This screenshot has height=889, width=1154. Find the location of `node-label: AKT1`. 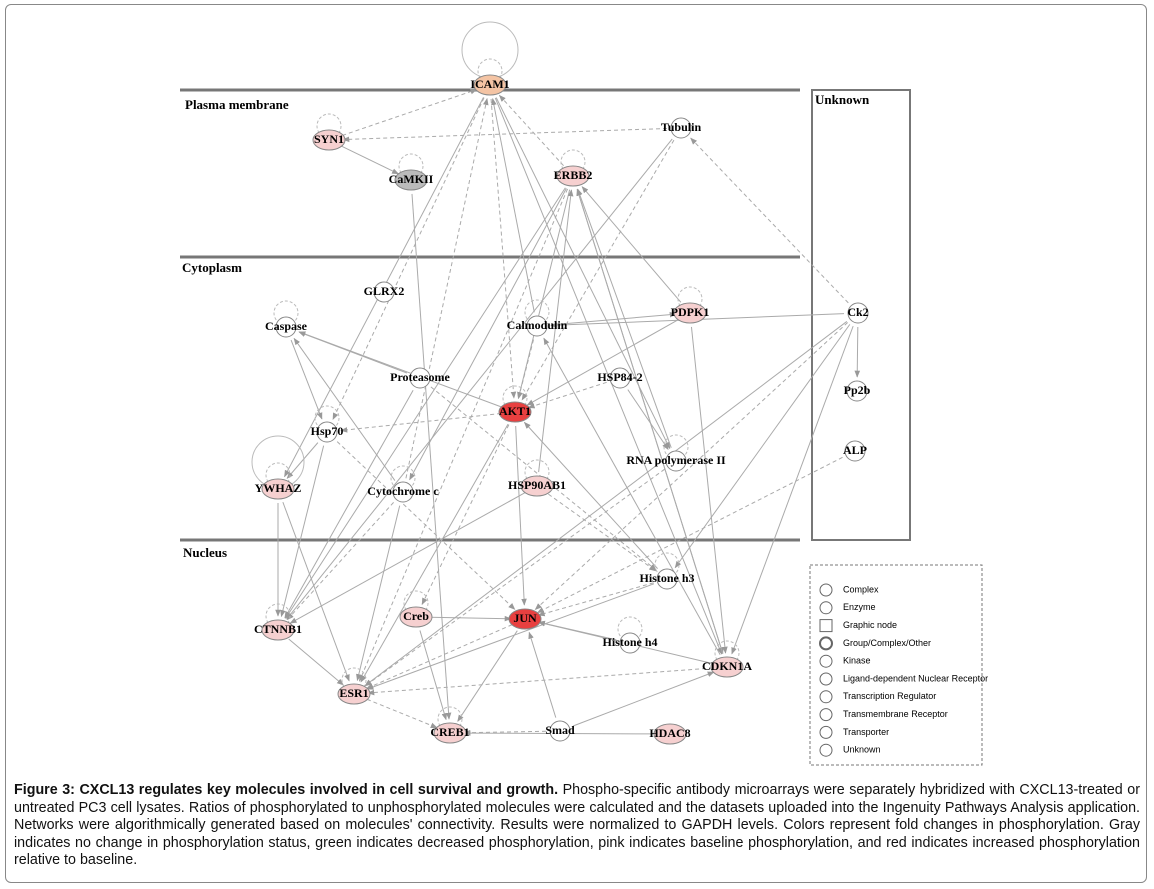

node-label: AKT1 is located at coordinates (515, 411).